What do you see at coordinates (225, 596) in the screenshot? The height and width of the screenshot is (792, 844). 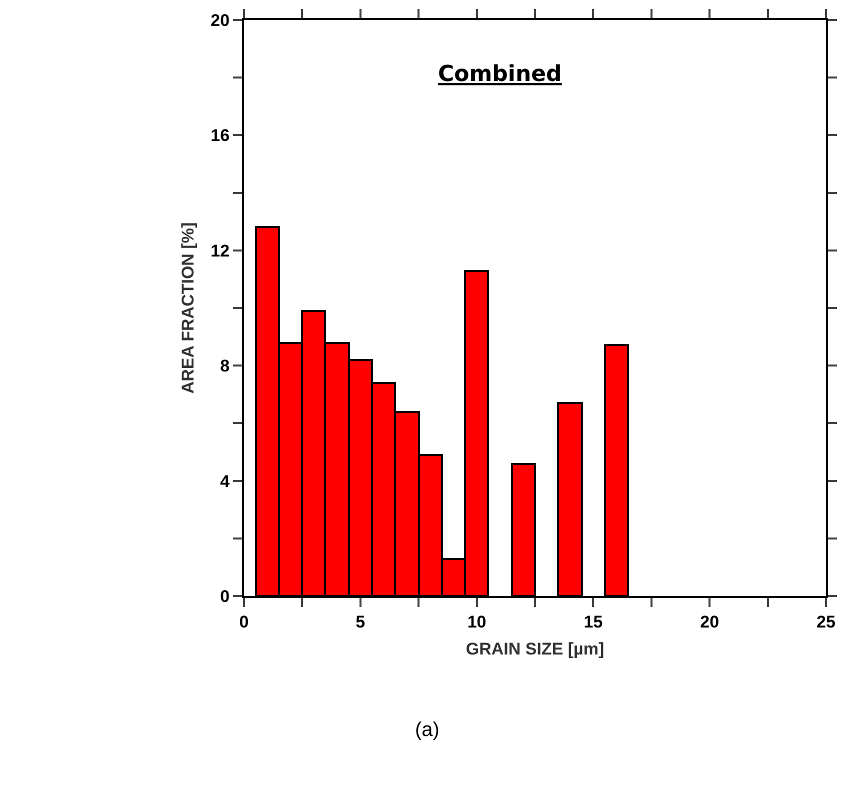 I see `y-tick-label: 0` at bounding box center [225, 596].